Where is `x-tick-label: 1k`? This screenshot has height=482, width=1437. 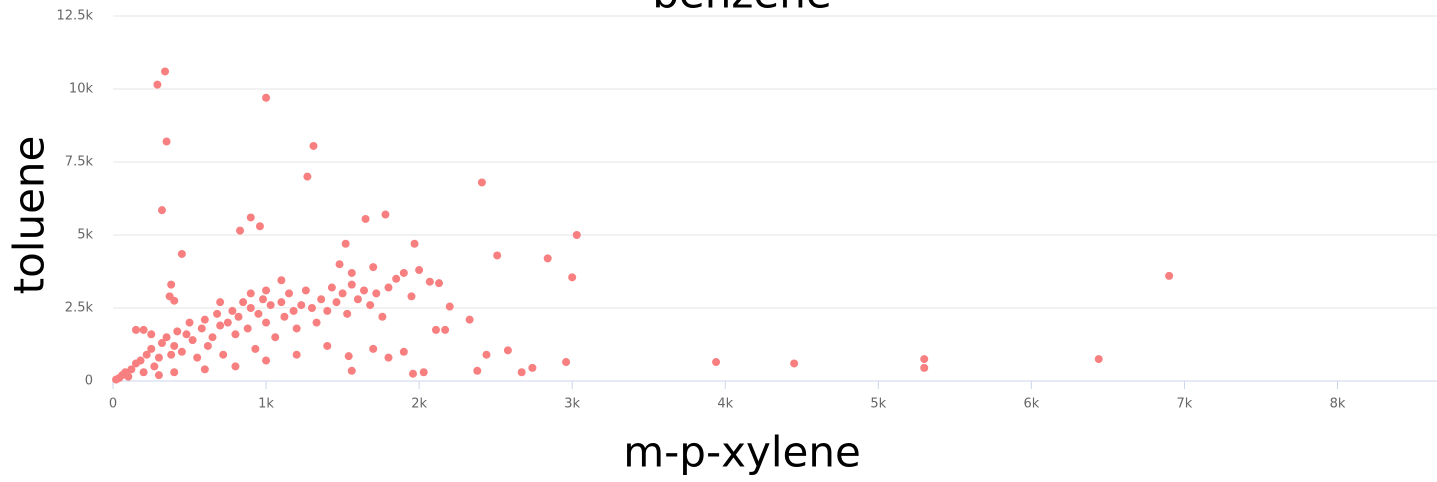
x-tick-label: 1k is located at coordinates (266, 404).